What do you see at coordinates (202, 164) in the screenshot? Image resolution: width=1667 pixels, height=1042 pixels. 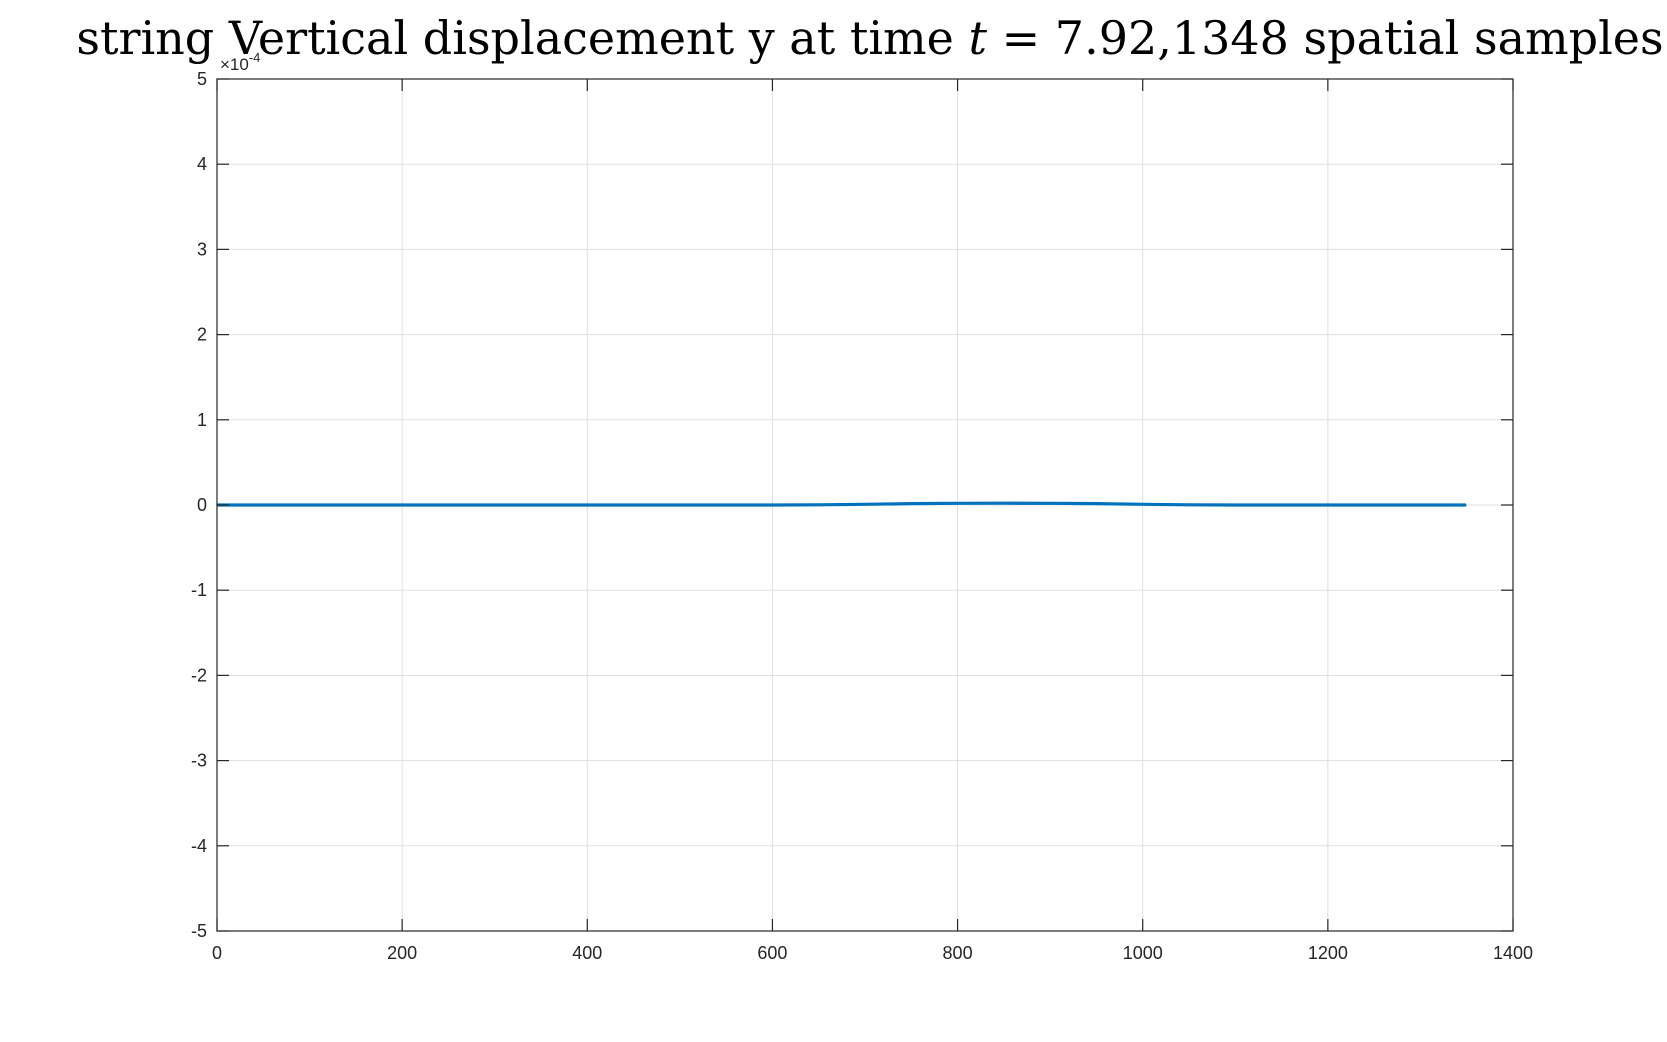 I see `y-tick-label: 4` at bounding box center [202, 164].